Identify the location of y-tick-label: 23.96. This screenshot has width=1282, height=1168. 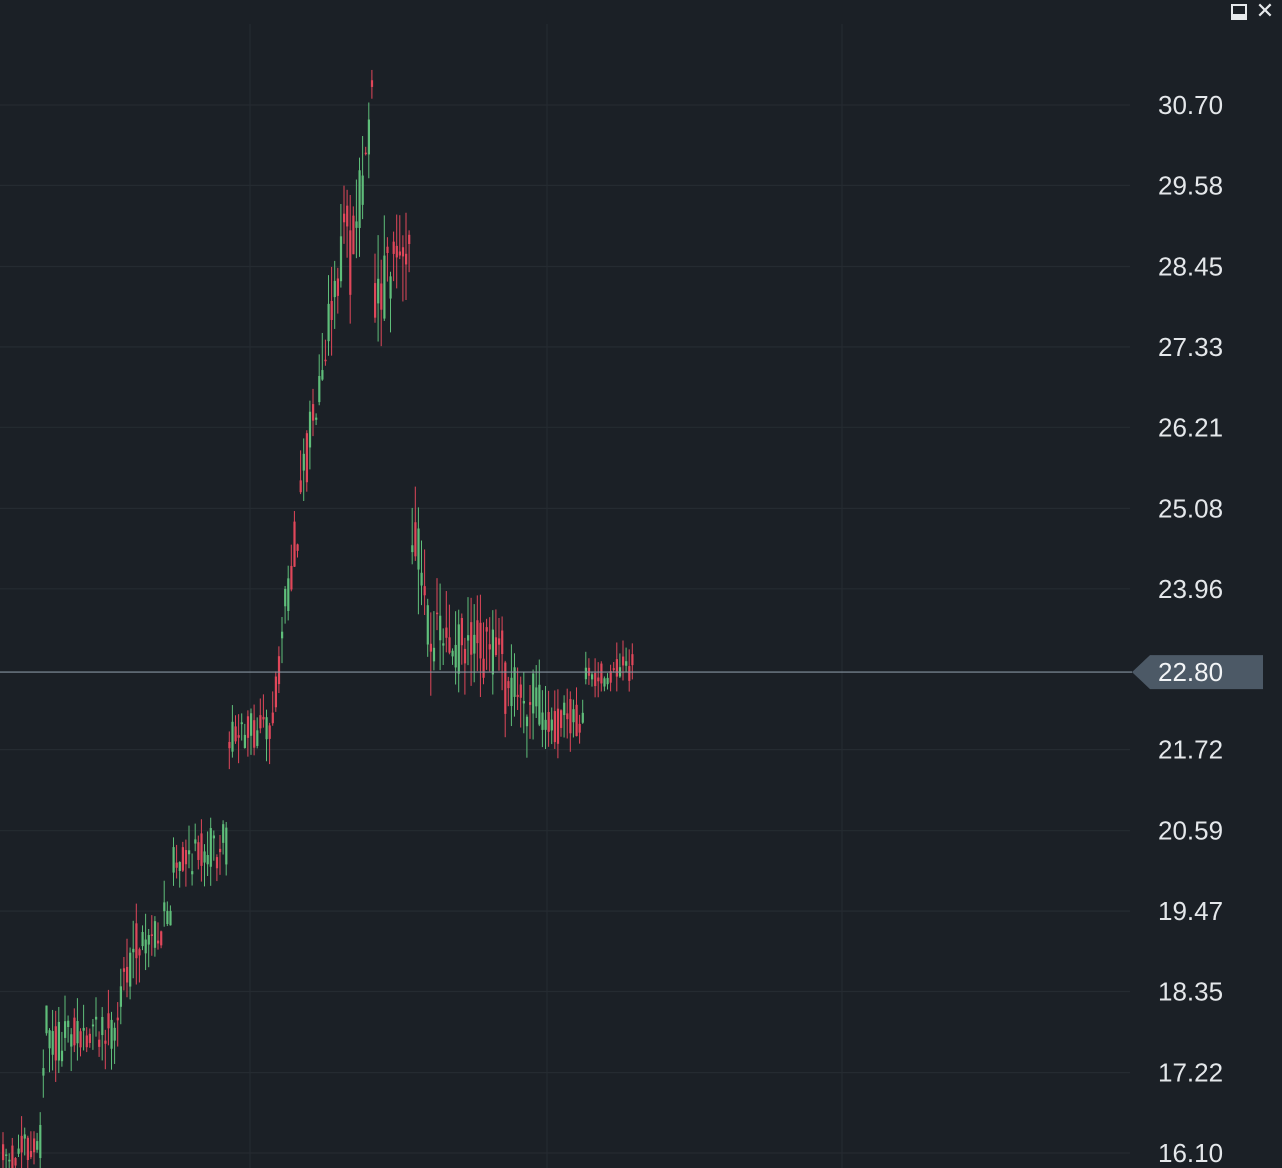
(1190, 589).